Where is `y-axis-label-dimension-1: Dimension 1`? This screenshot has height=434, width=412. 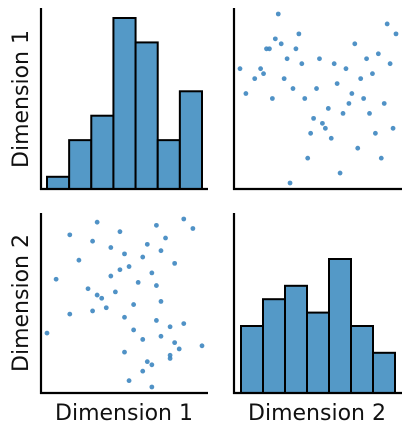 y-axis-label-dimension-1: Dimension 1 is located at coordinates (21, 99).